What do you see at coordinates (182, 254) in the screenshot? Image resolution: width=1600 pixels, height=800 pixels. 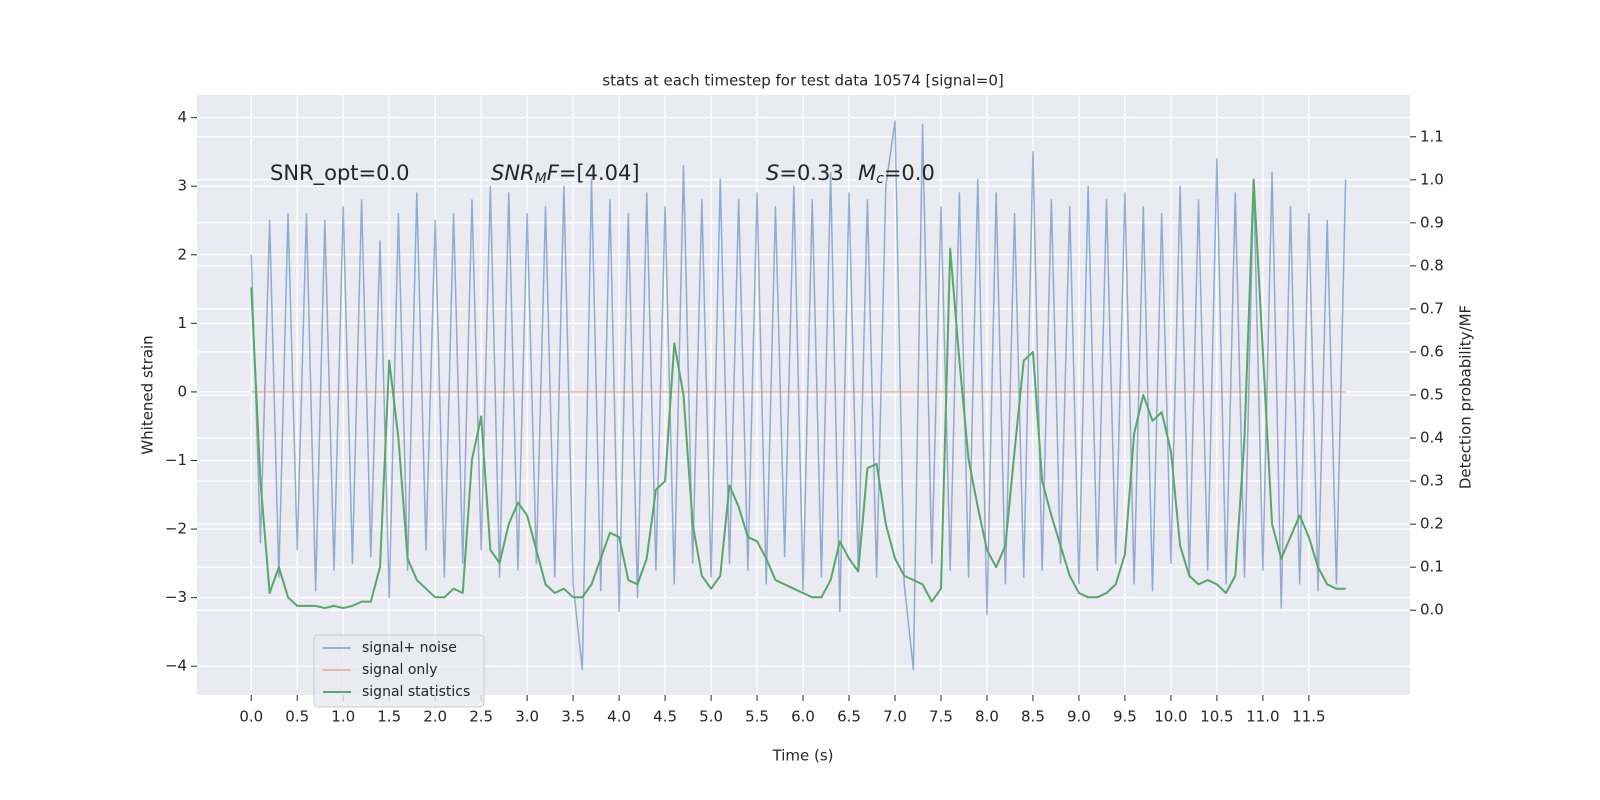 I see `y-tick-label: 2` at bounding box center [182, 254].